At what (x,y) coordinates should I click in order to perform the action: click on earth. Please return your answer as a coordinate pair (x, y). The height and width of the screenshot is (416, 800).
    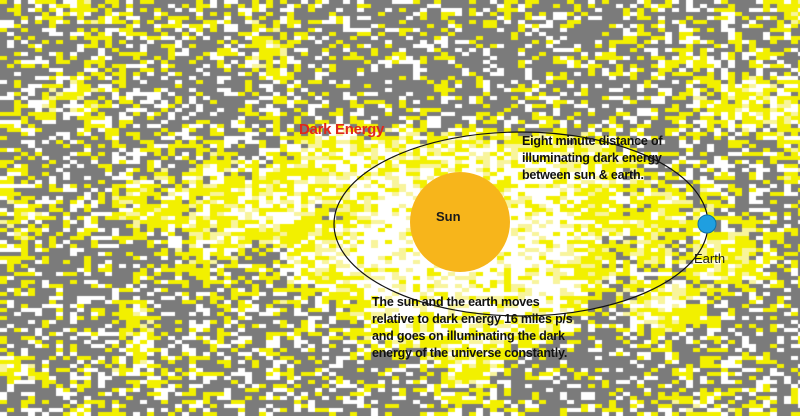
    Looking at the image, I should click on (707, 224).